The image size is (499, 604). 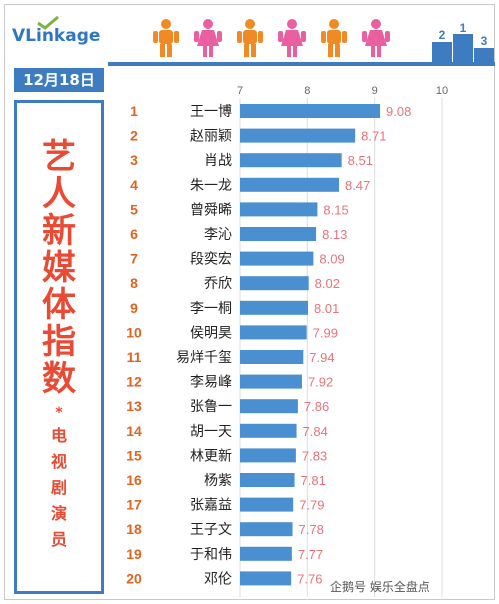 What do you see at coordinates (134, 529) in the screenshot?
I see `rank-label: 18` at bounding box center [134, 529].